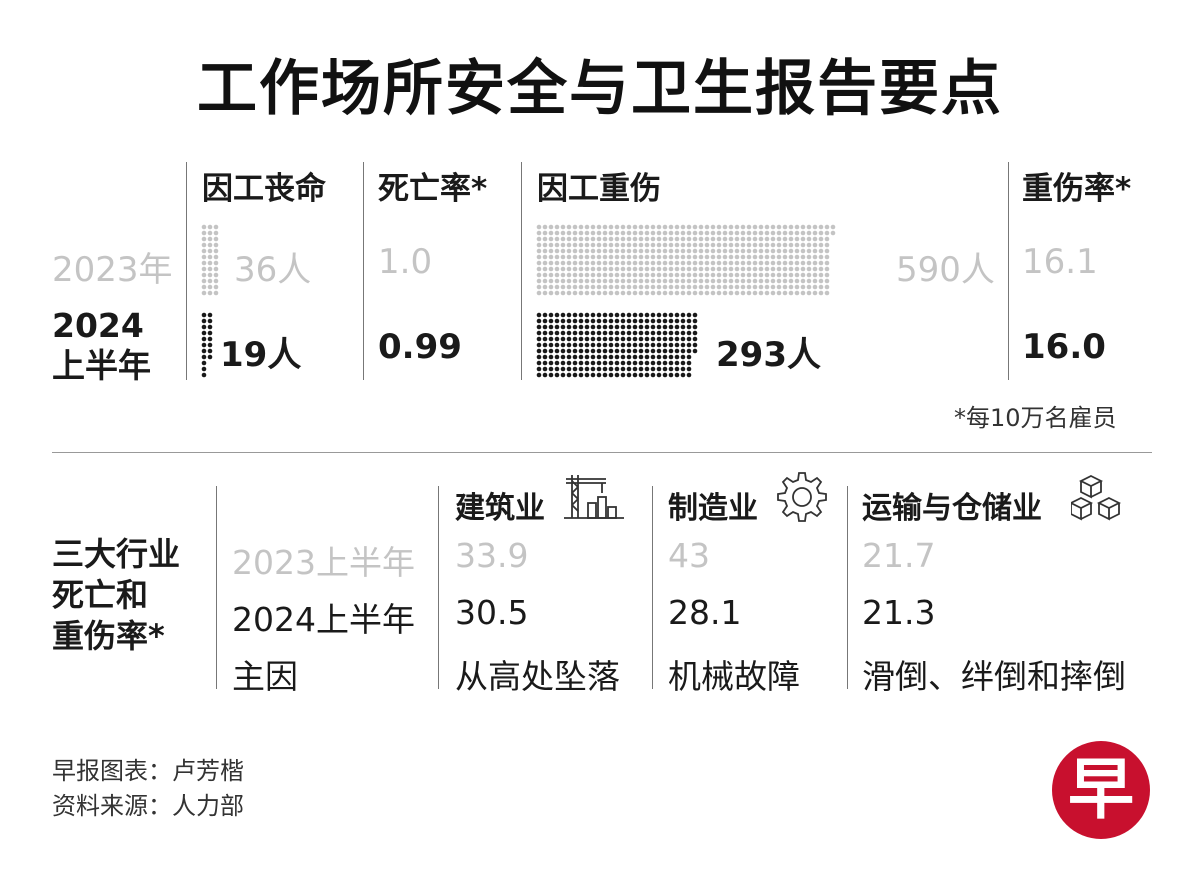 The width and height of the screenshot is (1200, 880). What do you see at coordinates (617, 347) in the screenshot?
I see `injuries-dot-grid-2024` at bounding box center [617, 347].